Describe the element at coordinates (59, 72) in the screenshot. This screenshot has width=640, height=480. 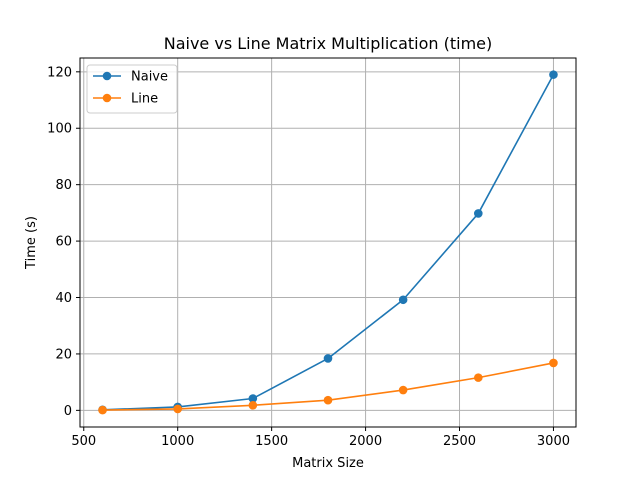
I see `y-tick-label: 120` at that location.